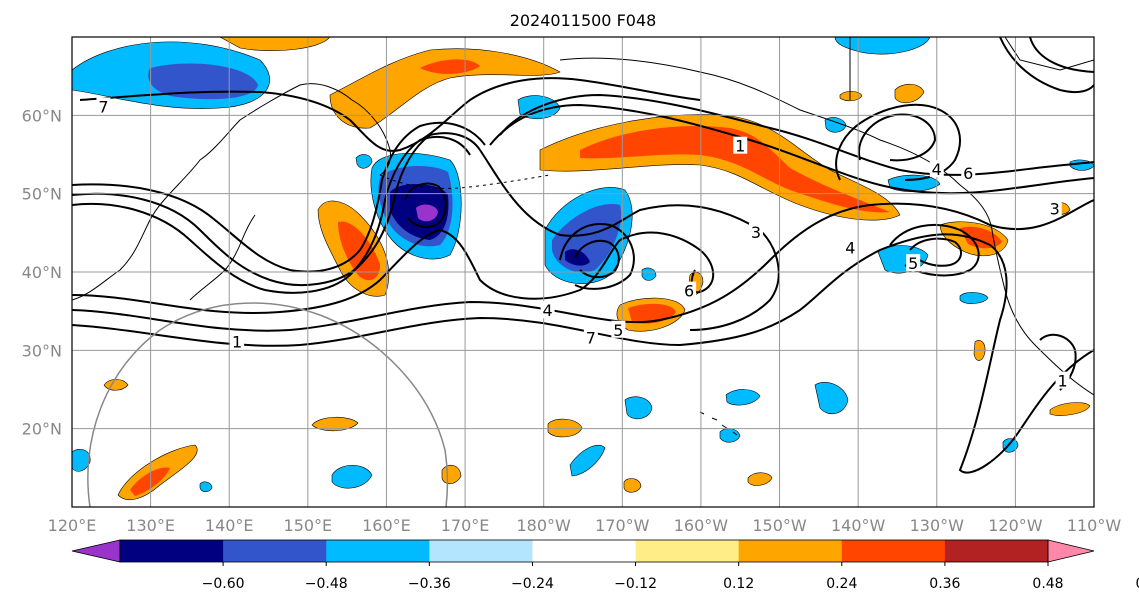 The image size is (1139, 601). Describe the element at coordinates (96, 551) in the screenshot. I see `colorbar-extend-low` at that location.